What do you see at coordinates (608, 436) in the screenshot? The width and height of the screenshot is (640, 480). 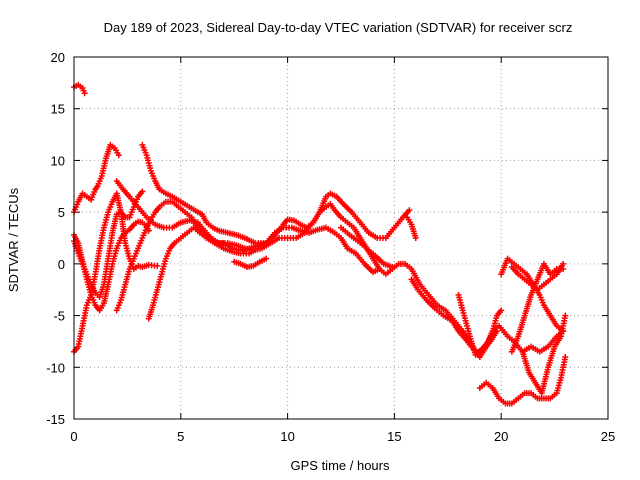 I see `x-tick-label: 25` at bounding box center [608, 436].